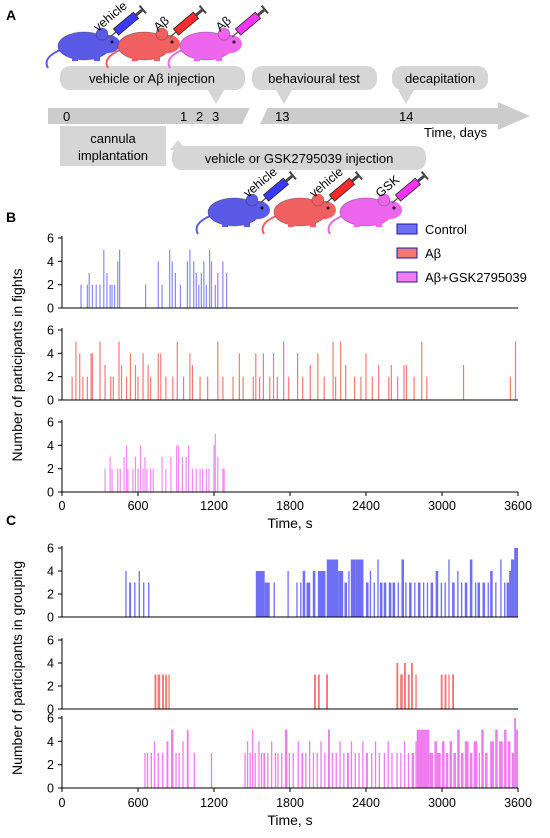  Describe the element at coordinates (50, 401) in the screenshot. I see `y-tick-label: 0` at that location.